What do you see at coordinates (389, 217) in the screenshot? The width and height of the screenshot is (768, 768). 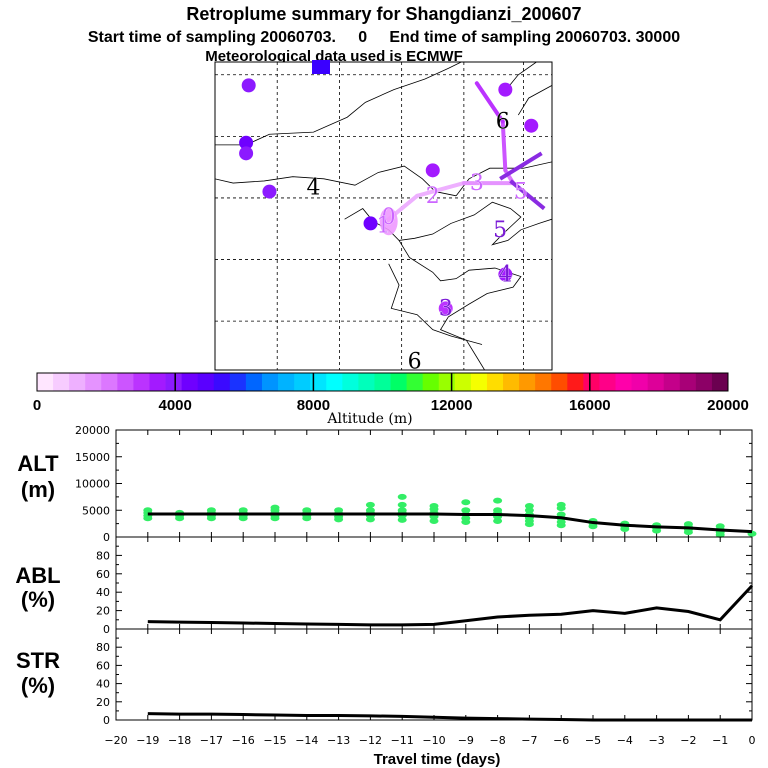 I see `day-label: 0` at bounding box center [389, 217].